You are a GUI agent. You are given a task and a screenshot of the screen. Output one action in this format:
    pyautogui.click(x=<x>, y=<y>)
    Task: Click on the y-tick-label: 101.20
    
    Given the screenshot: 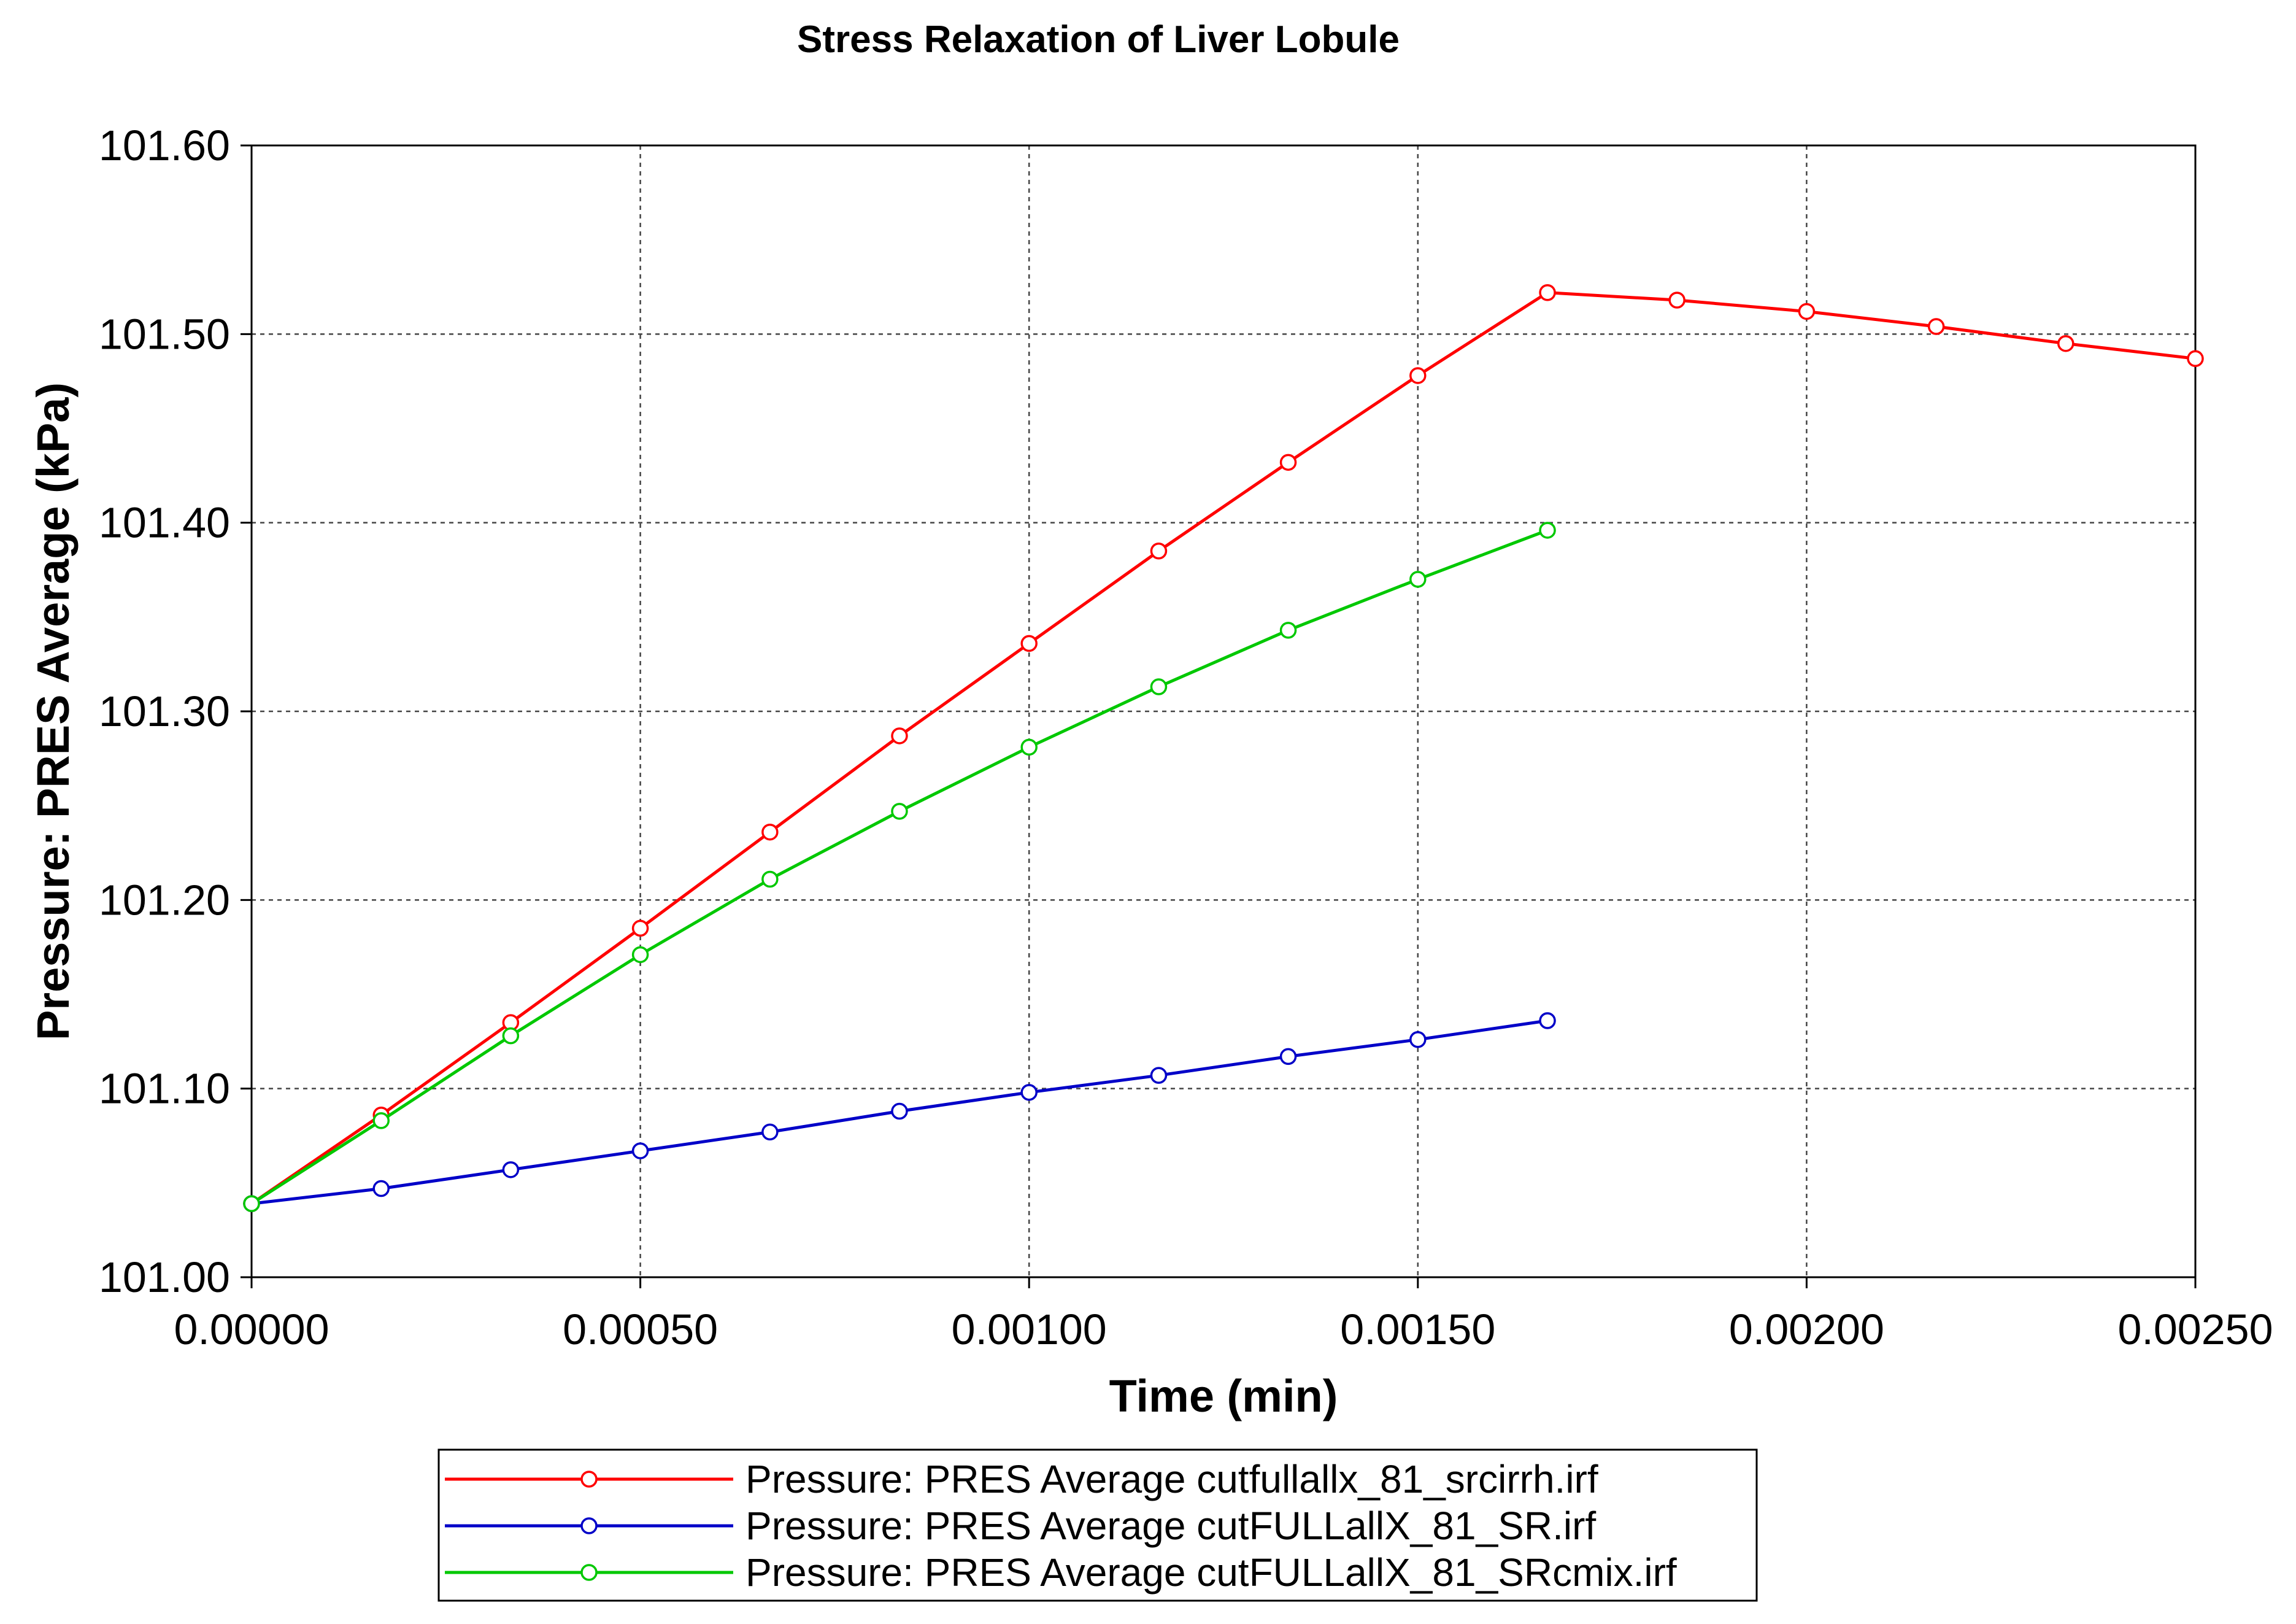 What is the action you would take?
    pyautogui.click(x=164, y=900)
    